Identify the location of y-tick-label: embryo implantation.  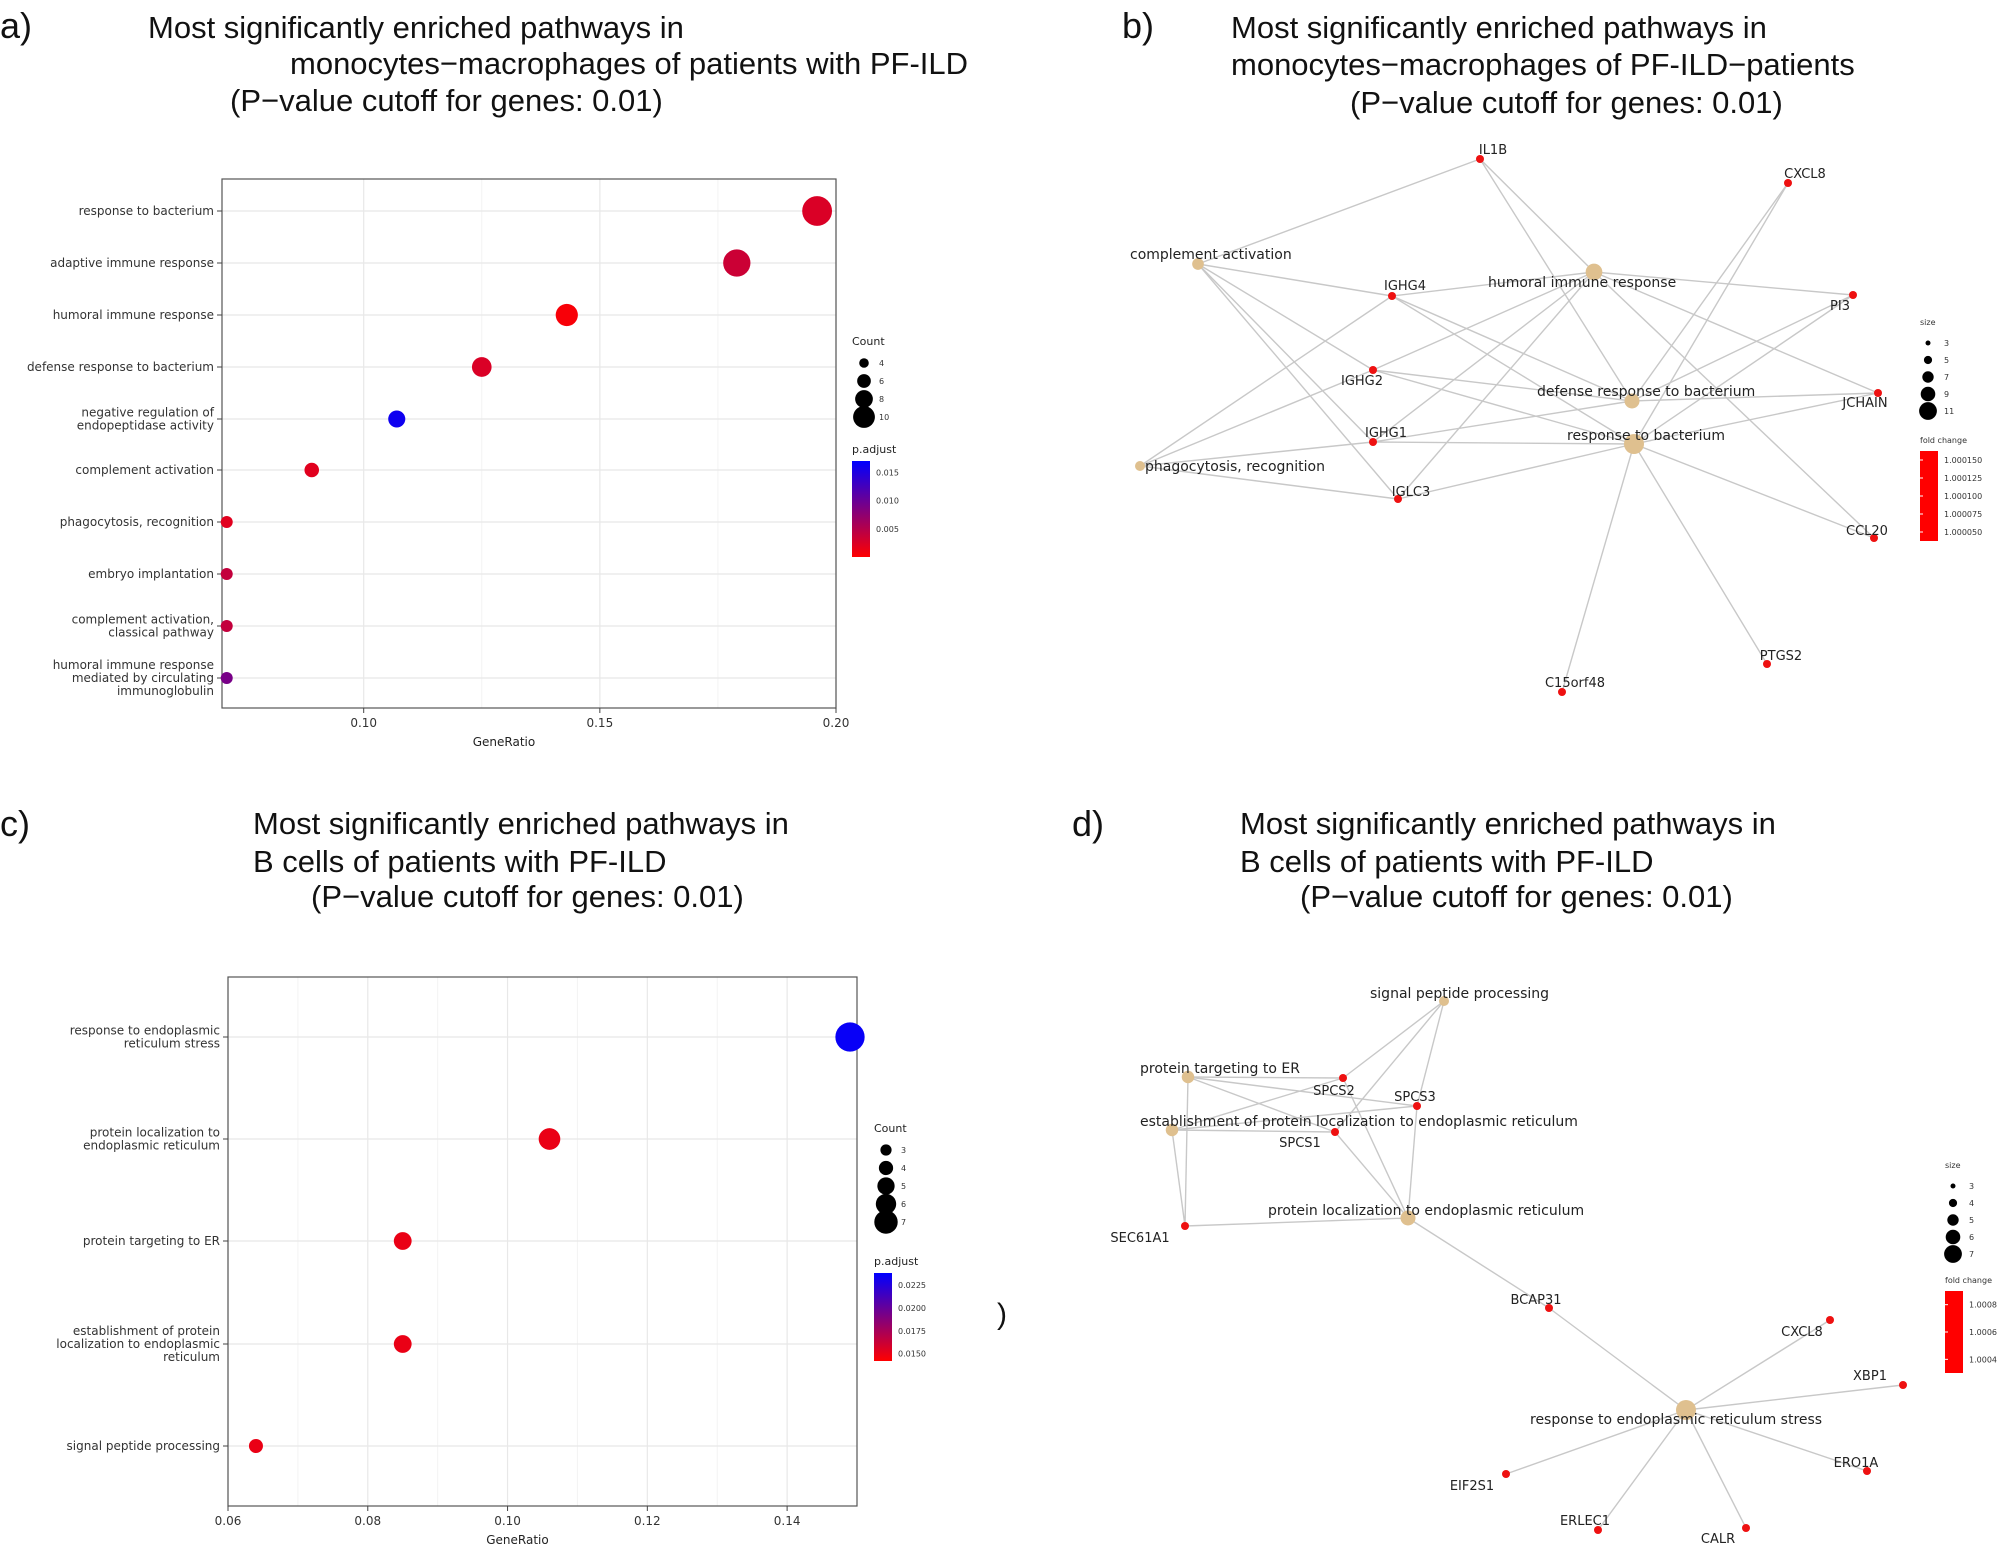
(151, 574).